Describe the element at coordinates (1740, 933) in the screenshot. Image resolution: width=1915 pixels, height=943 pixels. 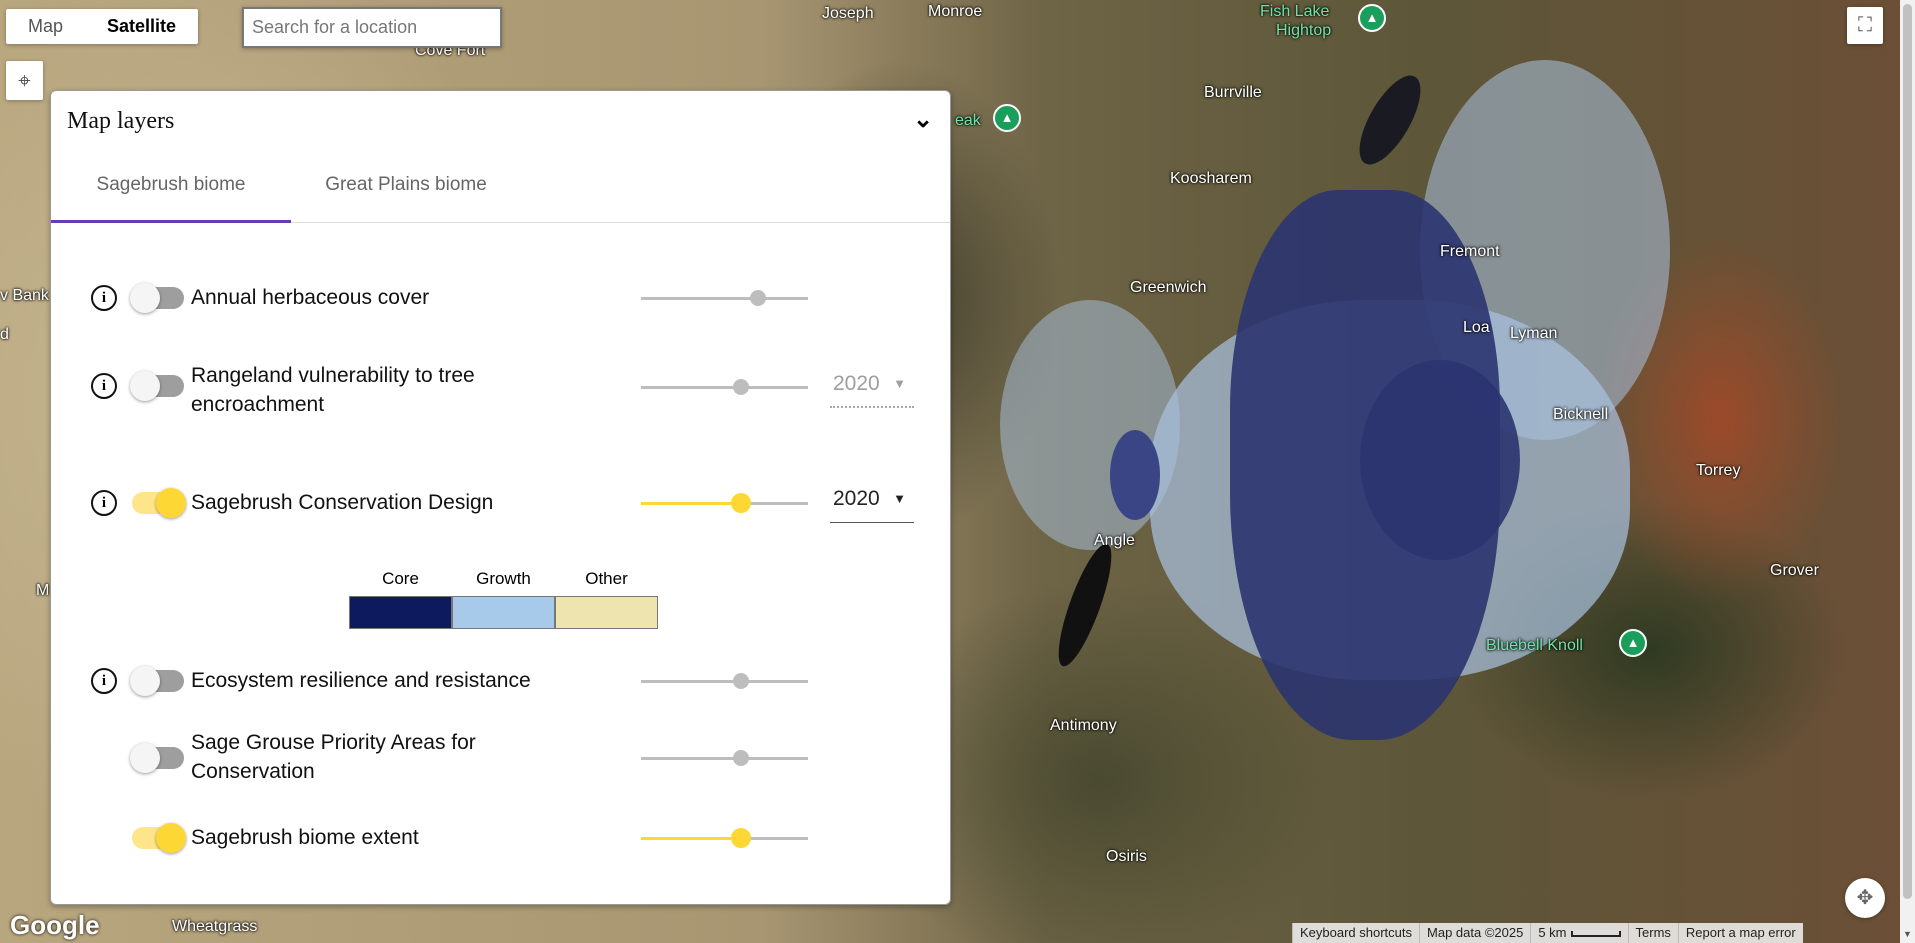
I see `report-map-error-link: Report a map error` at that location.